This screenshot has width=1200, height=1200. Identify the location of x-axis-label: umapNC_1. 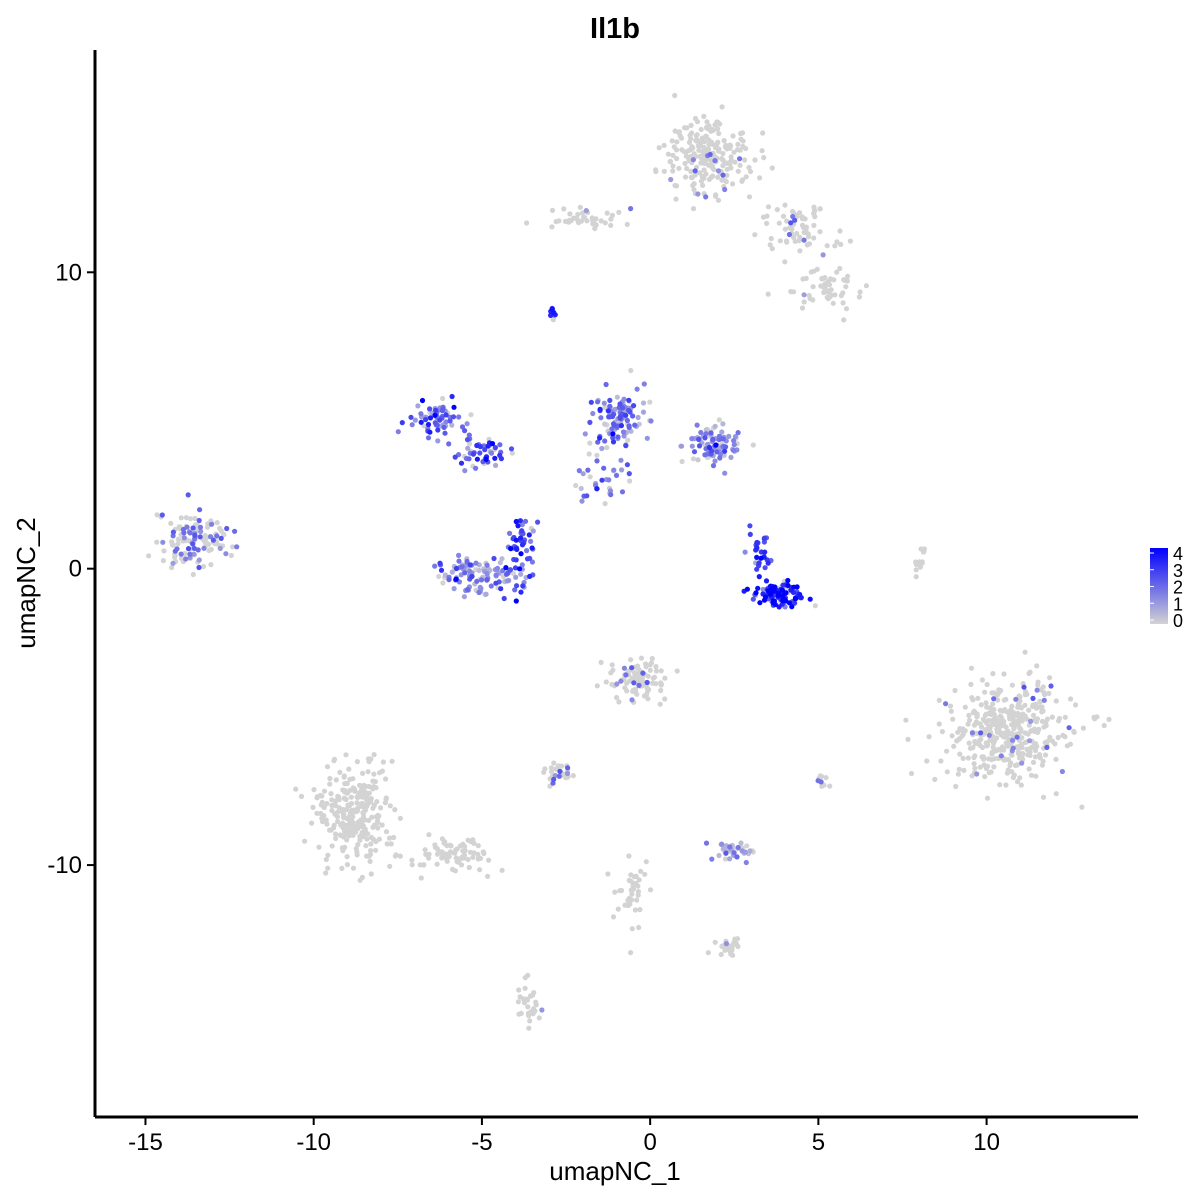
(615, 1171).